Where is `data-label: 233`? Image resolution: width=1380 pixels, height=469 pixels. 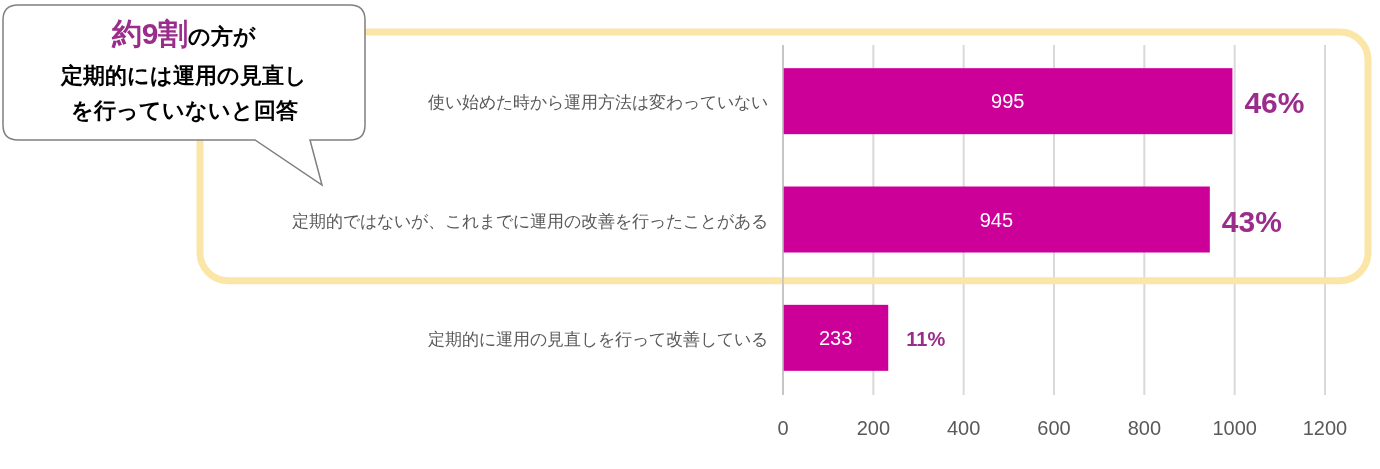
data-label: 233 is located at coordinates (835, 337).